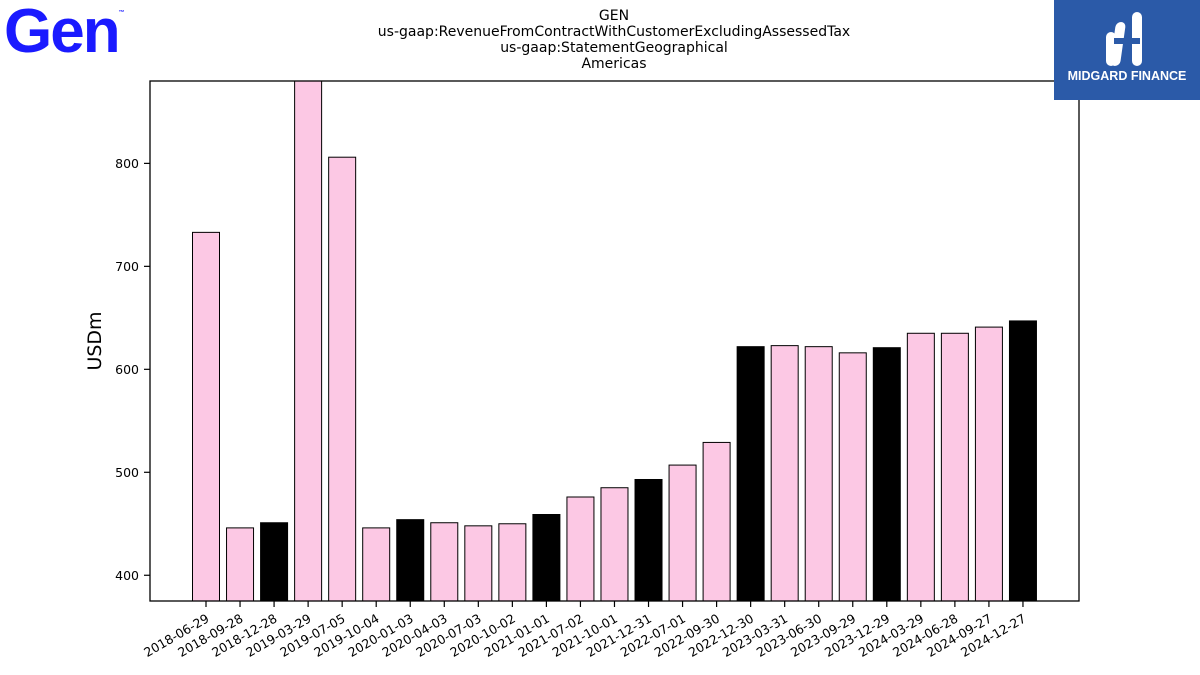  I want to click on gen-logo-text: Gen, so click(62, 33).